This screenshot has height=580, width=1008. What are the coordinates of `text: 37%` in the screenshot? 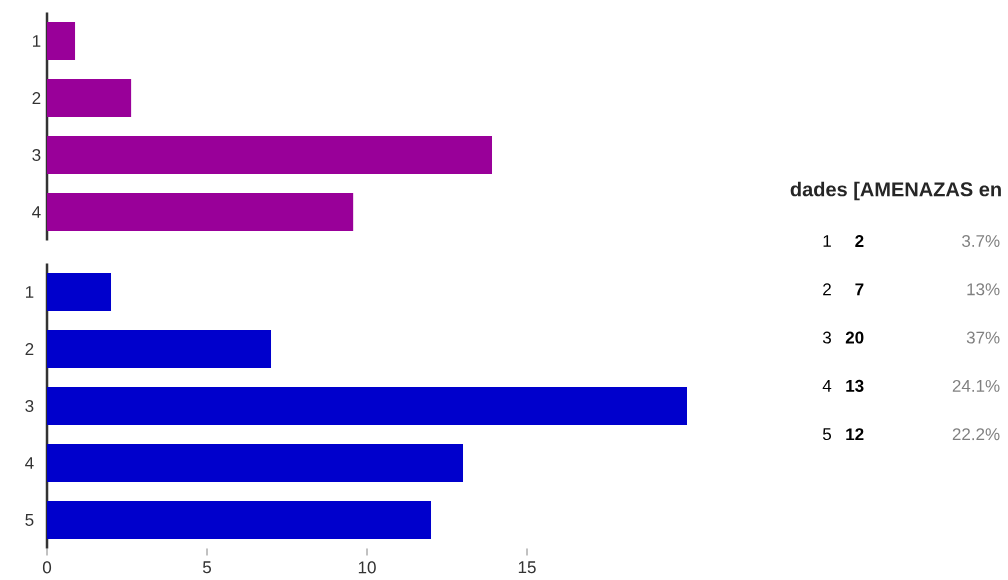 It's located at (983, 337).